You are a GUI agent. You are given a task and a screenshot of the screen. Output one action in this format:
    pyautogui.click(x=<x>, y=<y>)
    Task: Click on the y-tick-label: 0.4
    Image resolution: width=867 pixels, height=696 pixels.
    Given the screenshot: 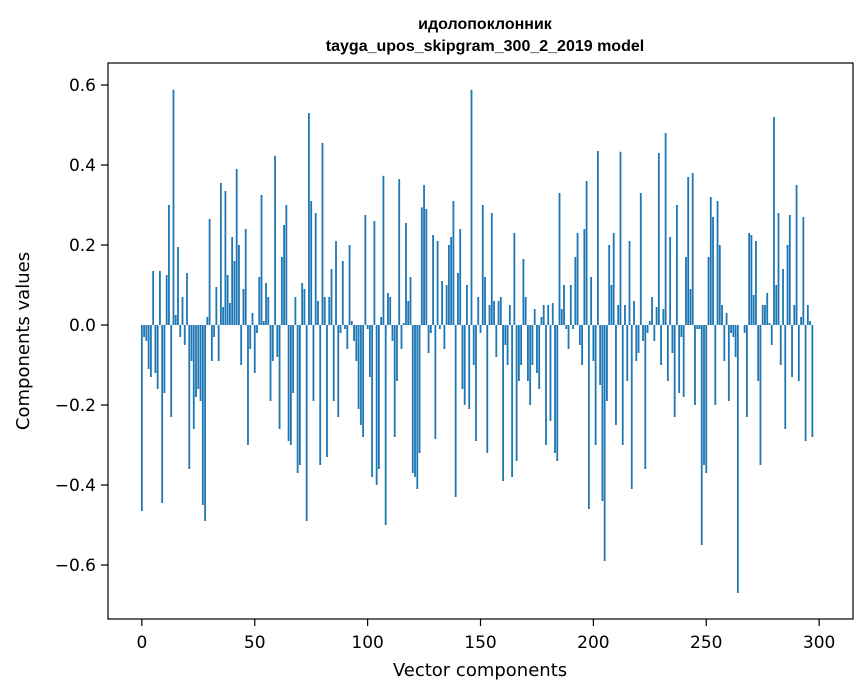 What is the action you would take?
    pyautogui.click(x=82, y=166)
    